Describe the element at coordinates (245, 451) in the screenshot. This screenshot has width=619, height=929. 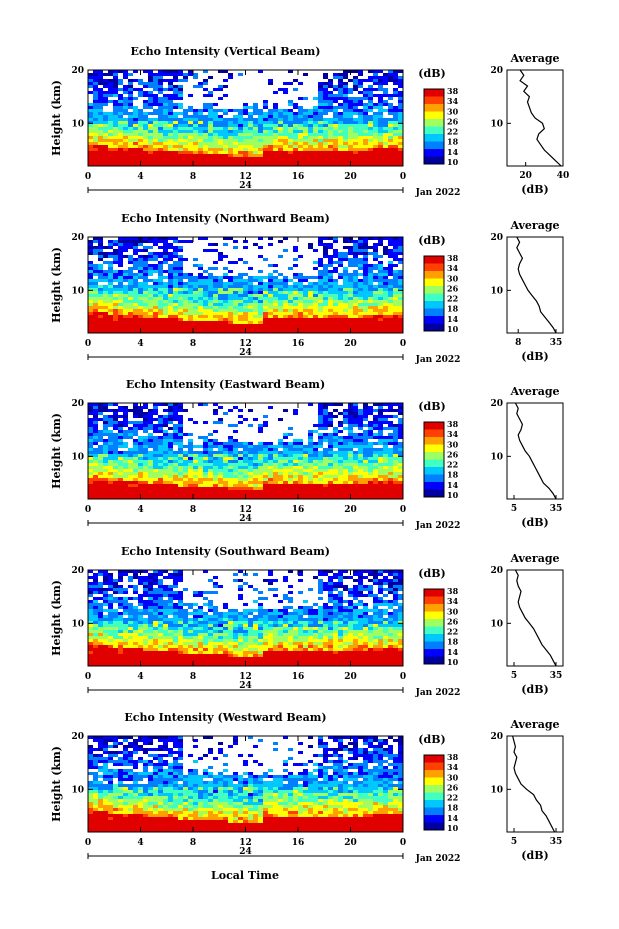
I see `heatmap-cells` at that location.